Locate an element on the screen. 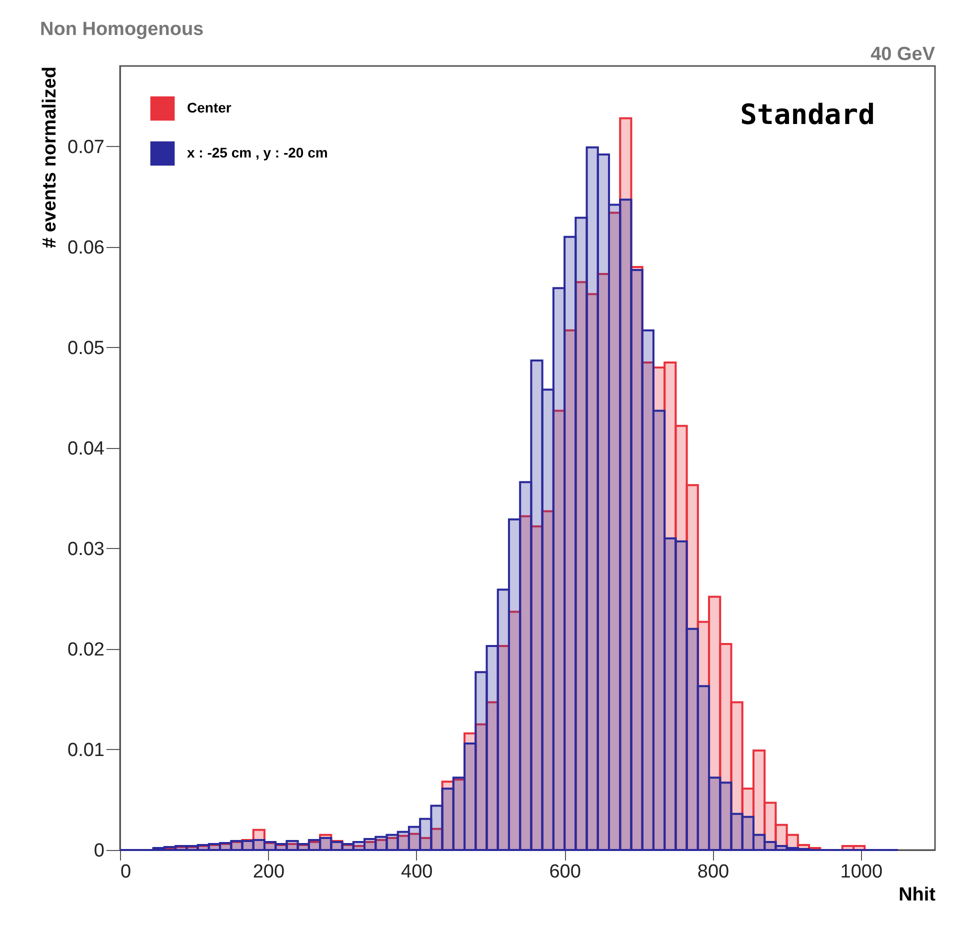 Image resolution: width=960 pixels, height=925 pixels. x-tick-label: 600 is located at coordinates (565, 872).